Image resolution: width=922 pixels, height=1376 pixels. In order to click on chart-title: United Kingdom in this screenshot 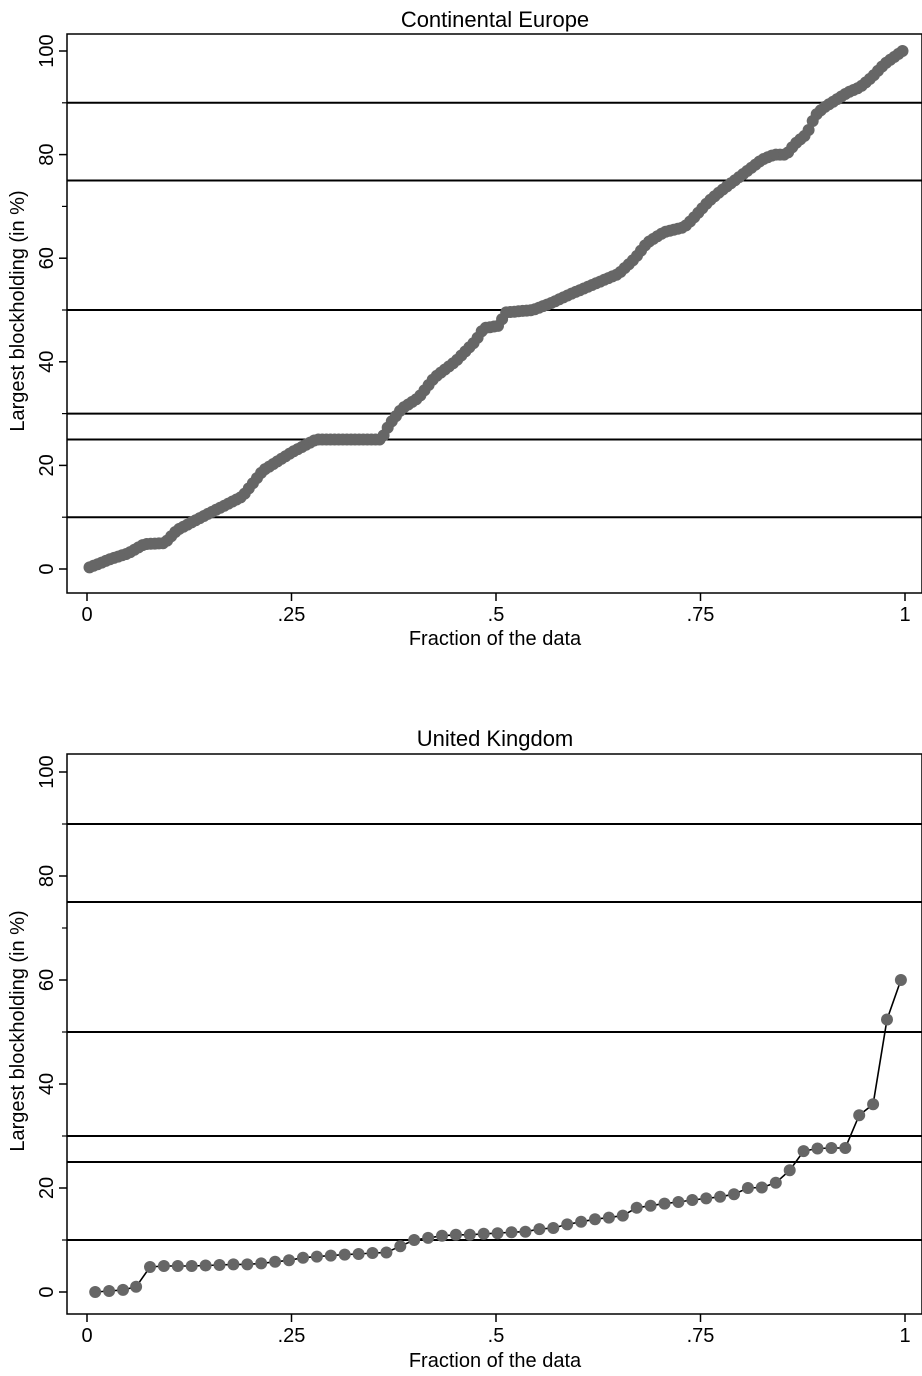, I will do `click(495, 738)`.